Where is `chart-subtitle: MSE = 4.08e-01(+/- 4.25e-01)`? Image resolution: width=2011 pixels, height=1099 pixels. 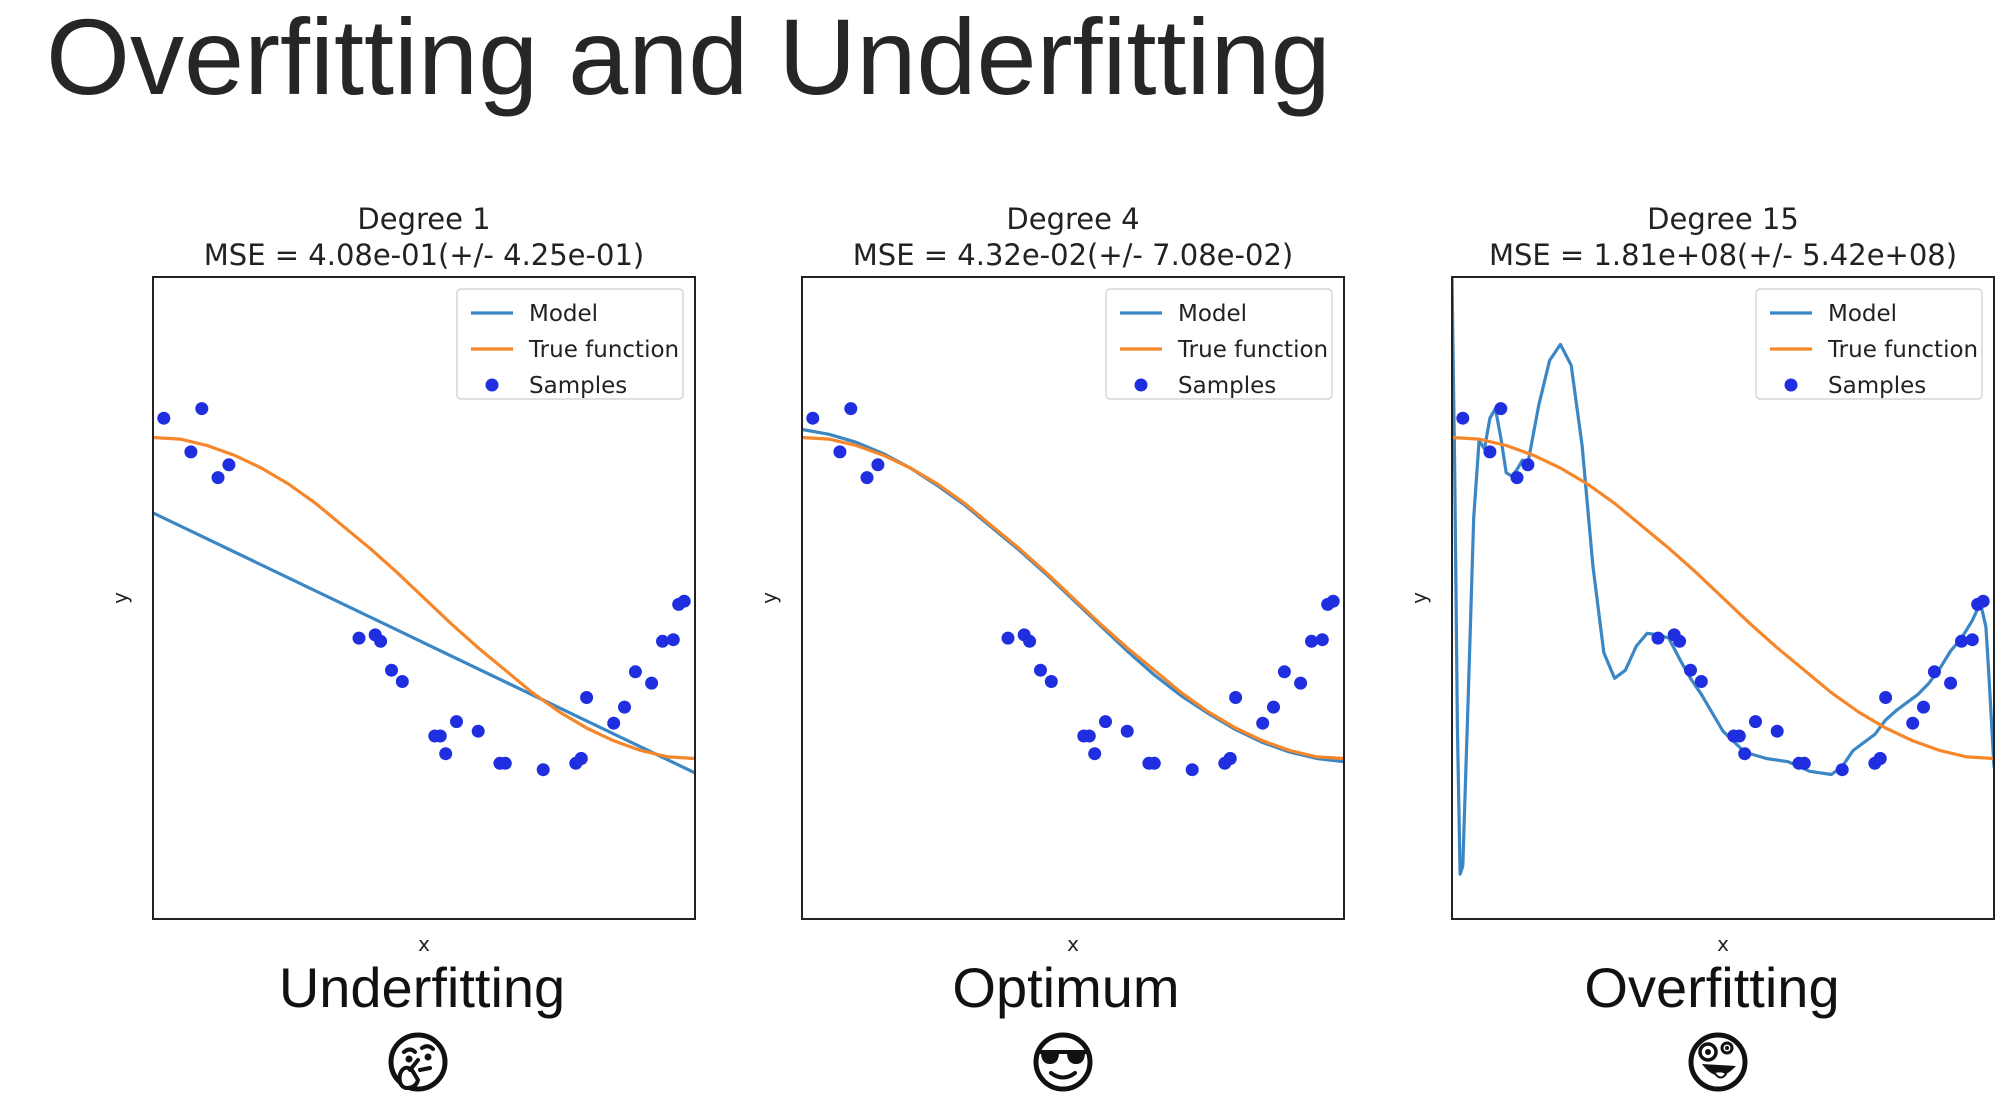 chart-subtitle: MSE = 4.08e-01(+/- 4.25e-01) is located at coordinates (424, 255).